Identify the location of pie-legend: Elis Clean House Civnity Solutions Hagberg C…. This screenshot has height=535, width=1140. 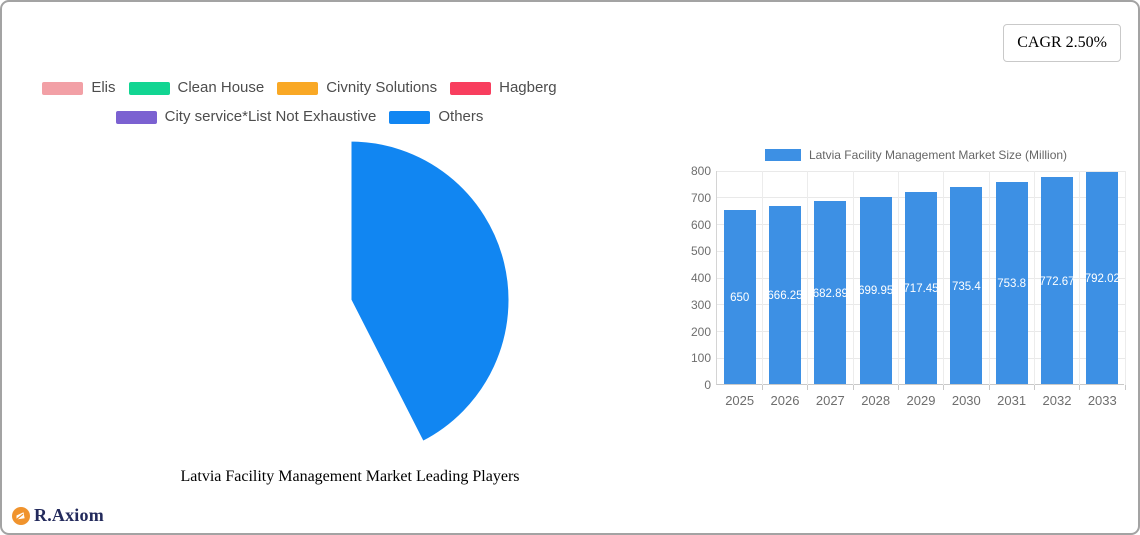
(299, 102).